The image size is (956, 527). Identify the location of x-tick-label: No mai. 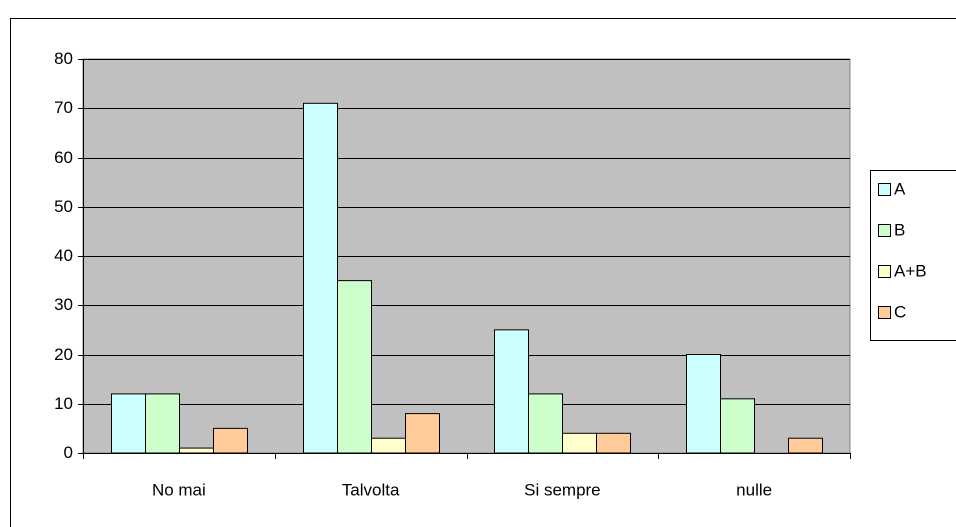
(179, 489).